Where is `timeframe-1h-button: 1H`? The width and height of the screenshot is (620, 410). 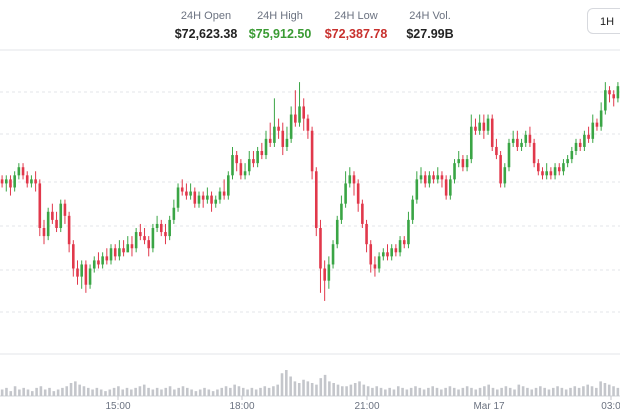
timeframe-1h-button: 1H is located at coordinates (603, 21).